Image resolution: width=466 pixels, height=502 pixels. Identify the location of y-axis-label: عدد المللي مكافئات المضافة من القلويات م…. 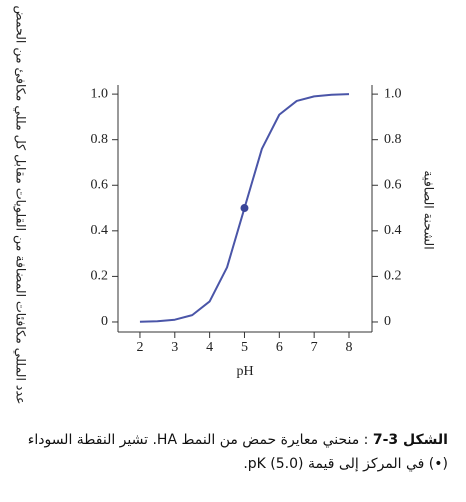
(21, 204).